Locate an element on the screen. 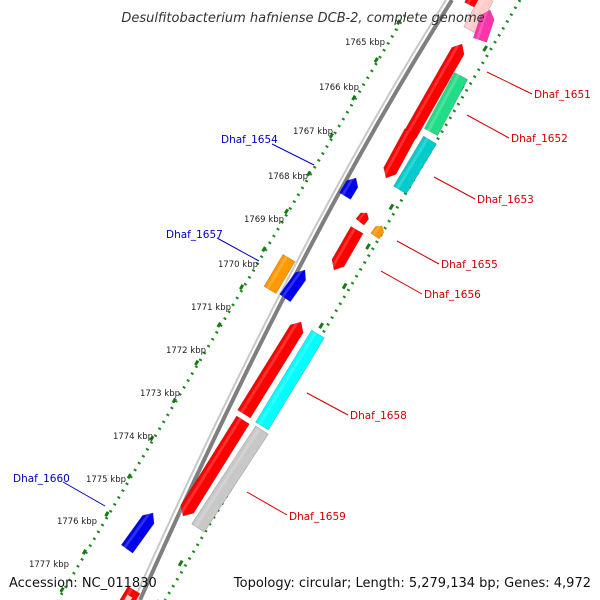 This screenshot has width=600, height=600. gene-label-dhaf_1660: Dhaf_1660 is located at coordinates (41, 479).